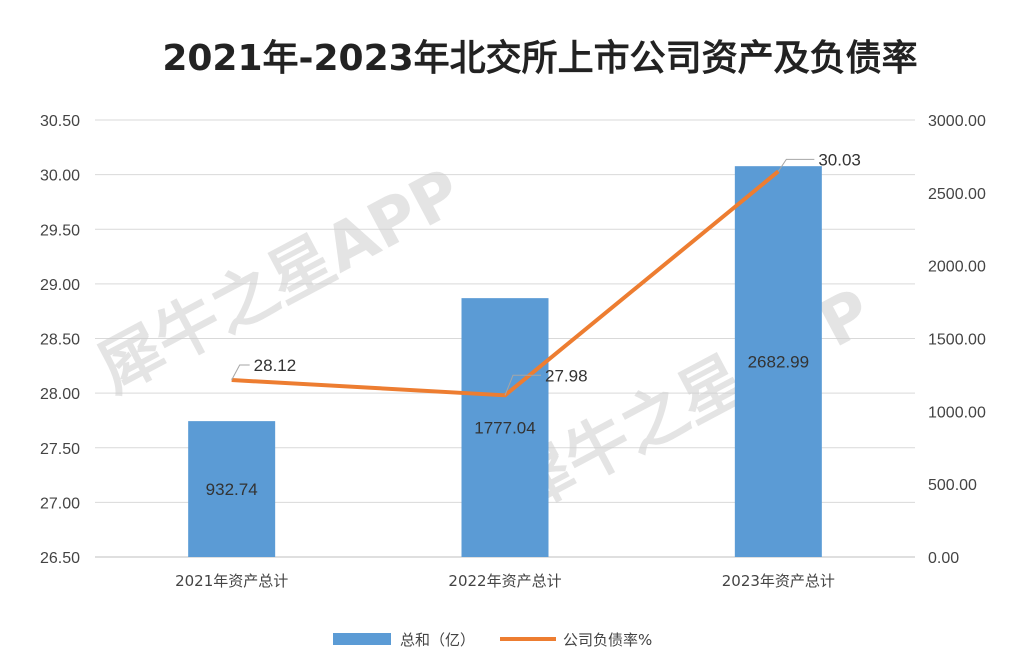 The width and height of the screenshot is (1024, 672). Describe the element at coordinates (60, 558) in the screenshot. I see `left-axis-tick-label: 26.50` at that location.